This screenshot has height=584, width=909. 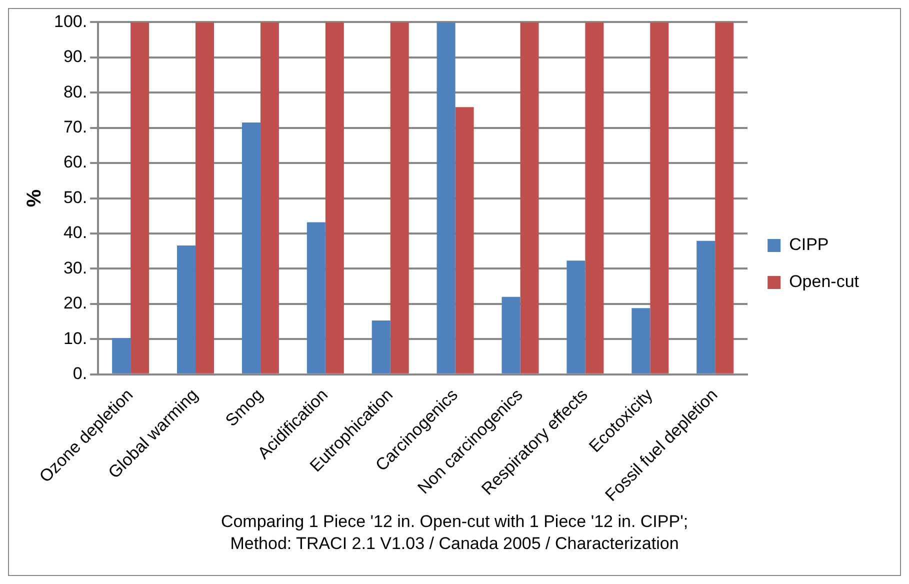 I want to click on y-tick-label: 70., so click(x=75, y=127).